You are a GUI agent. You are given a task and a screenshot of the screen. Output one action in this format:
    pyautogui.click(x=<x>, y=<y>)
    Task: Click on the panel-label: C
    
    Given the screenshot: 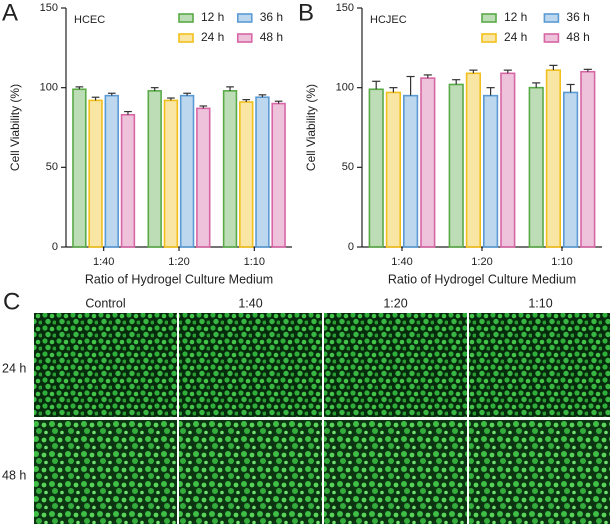 What is the action you would take?
    pyautogui.click(x=11, y=301)
    